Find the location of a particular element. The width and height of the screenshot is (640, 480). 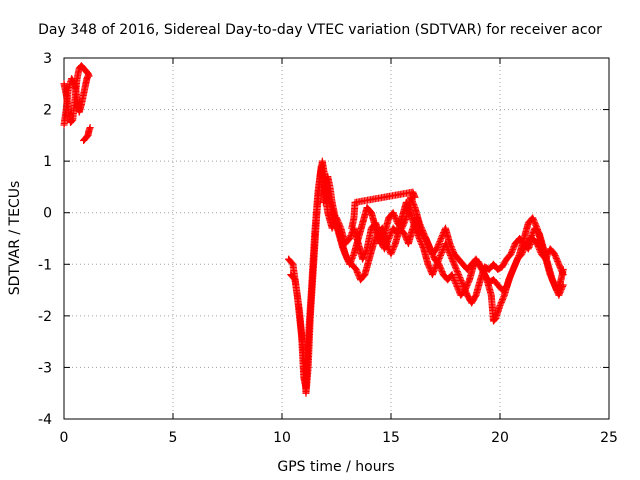

y-tick-label: 0 is located at coordinates (47, 214).